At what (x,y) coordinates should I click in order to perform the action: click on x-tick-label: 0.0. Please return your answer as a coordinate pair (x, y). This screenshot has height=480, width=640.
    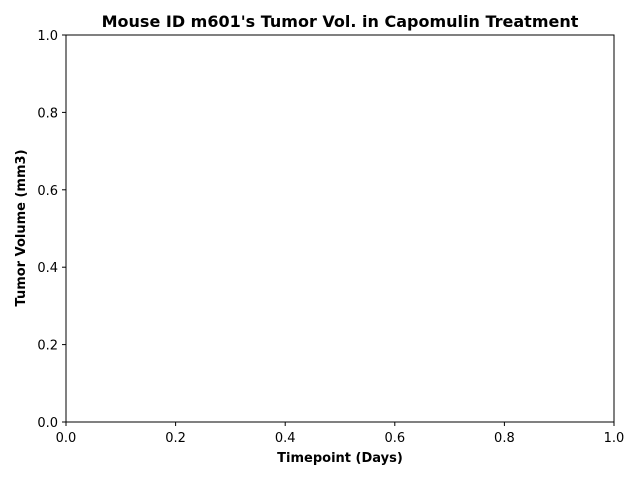
    Looking at the image, I should click on (66, 438).